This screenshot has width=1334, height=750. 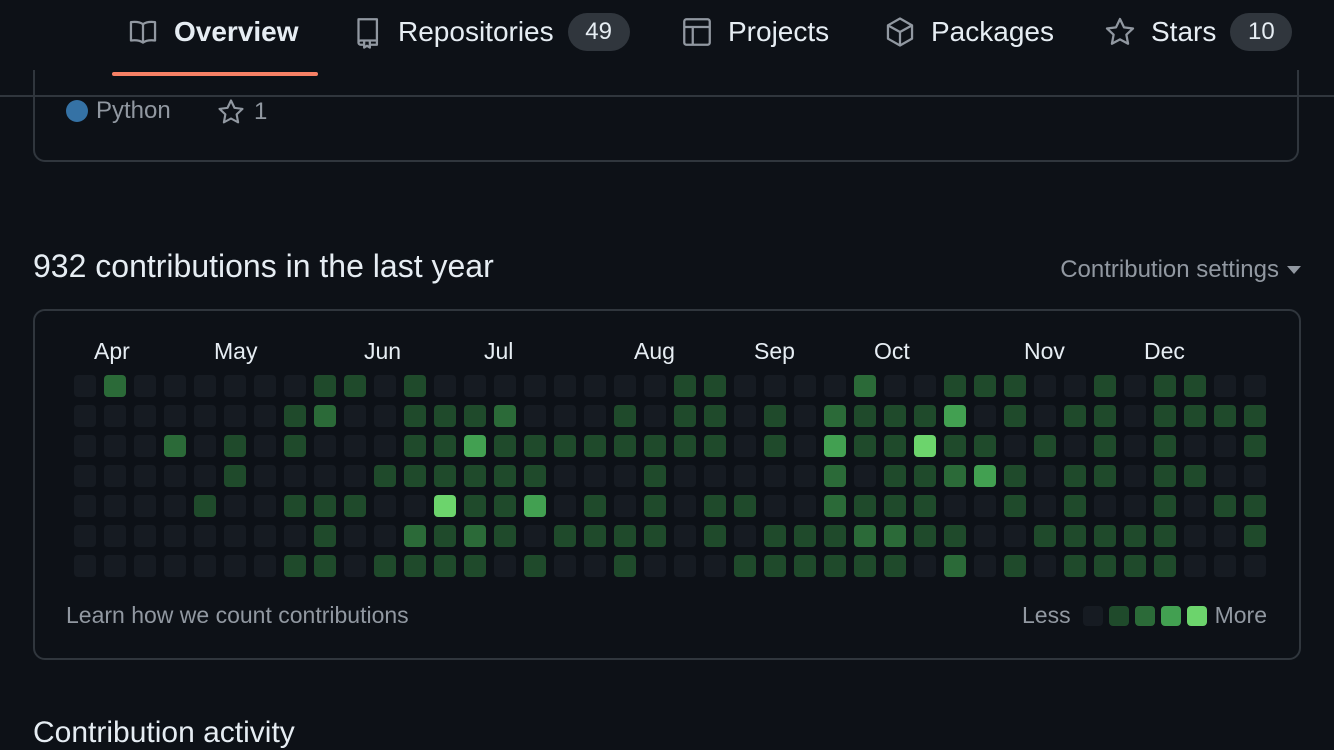 I want to click on tab-repositories: Repositories 49, so click(x=490, y=32).